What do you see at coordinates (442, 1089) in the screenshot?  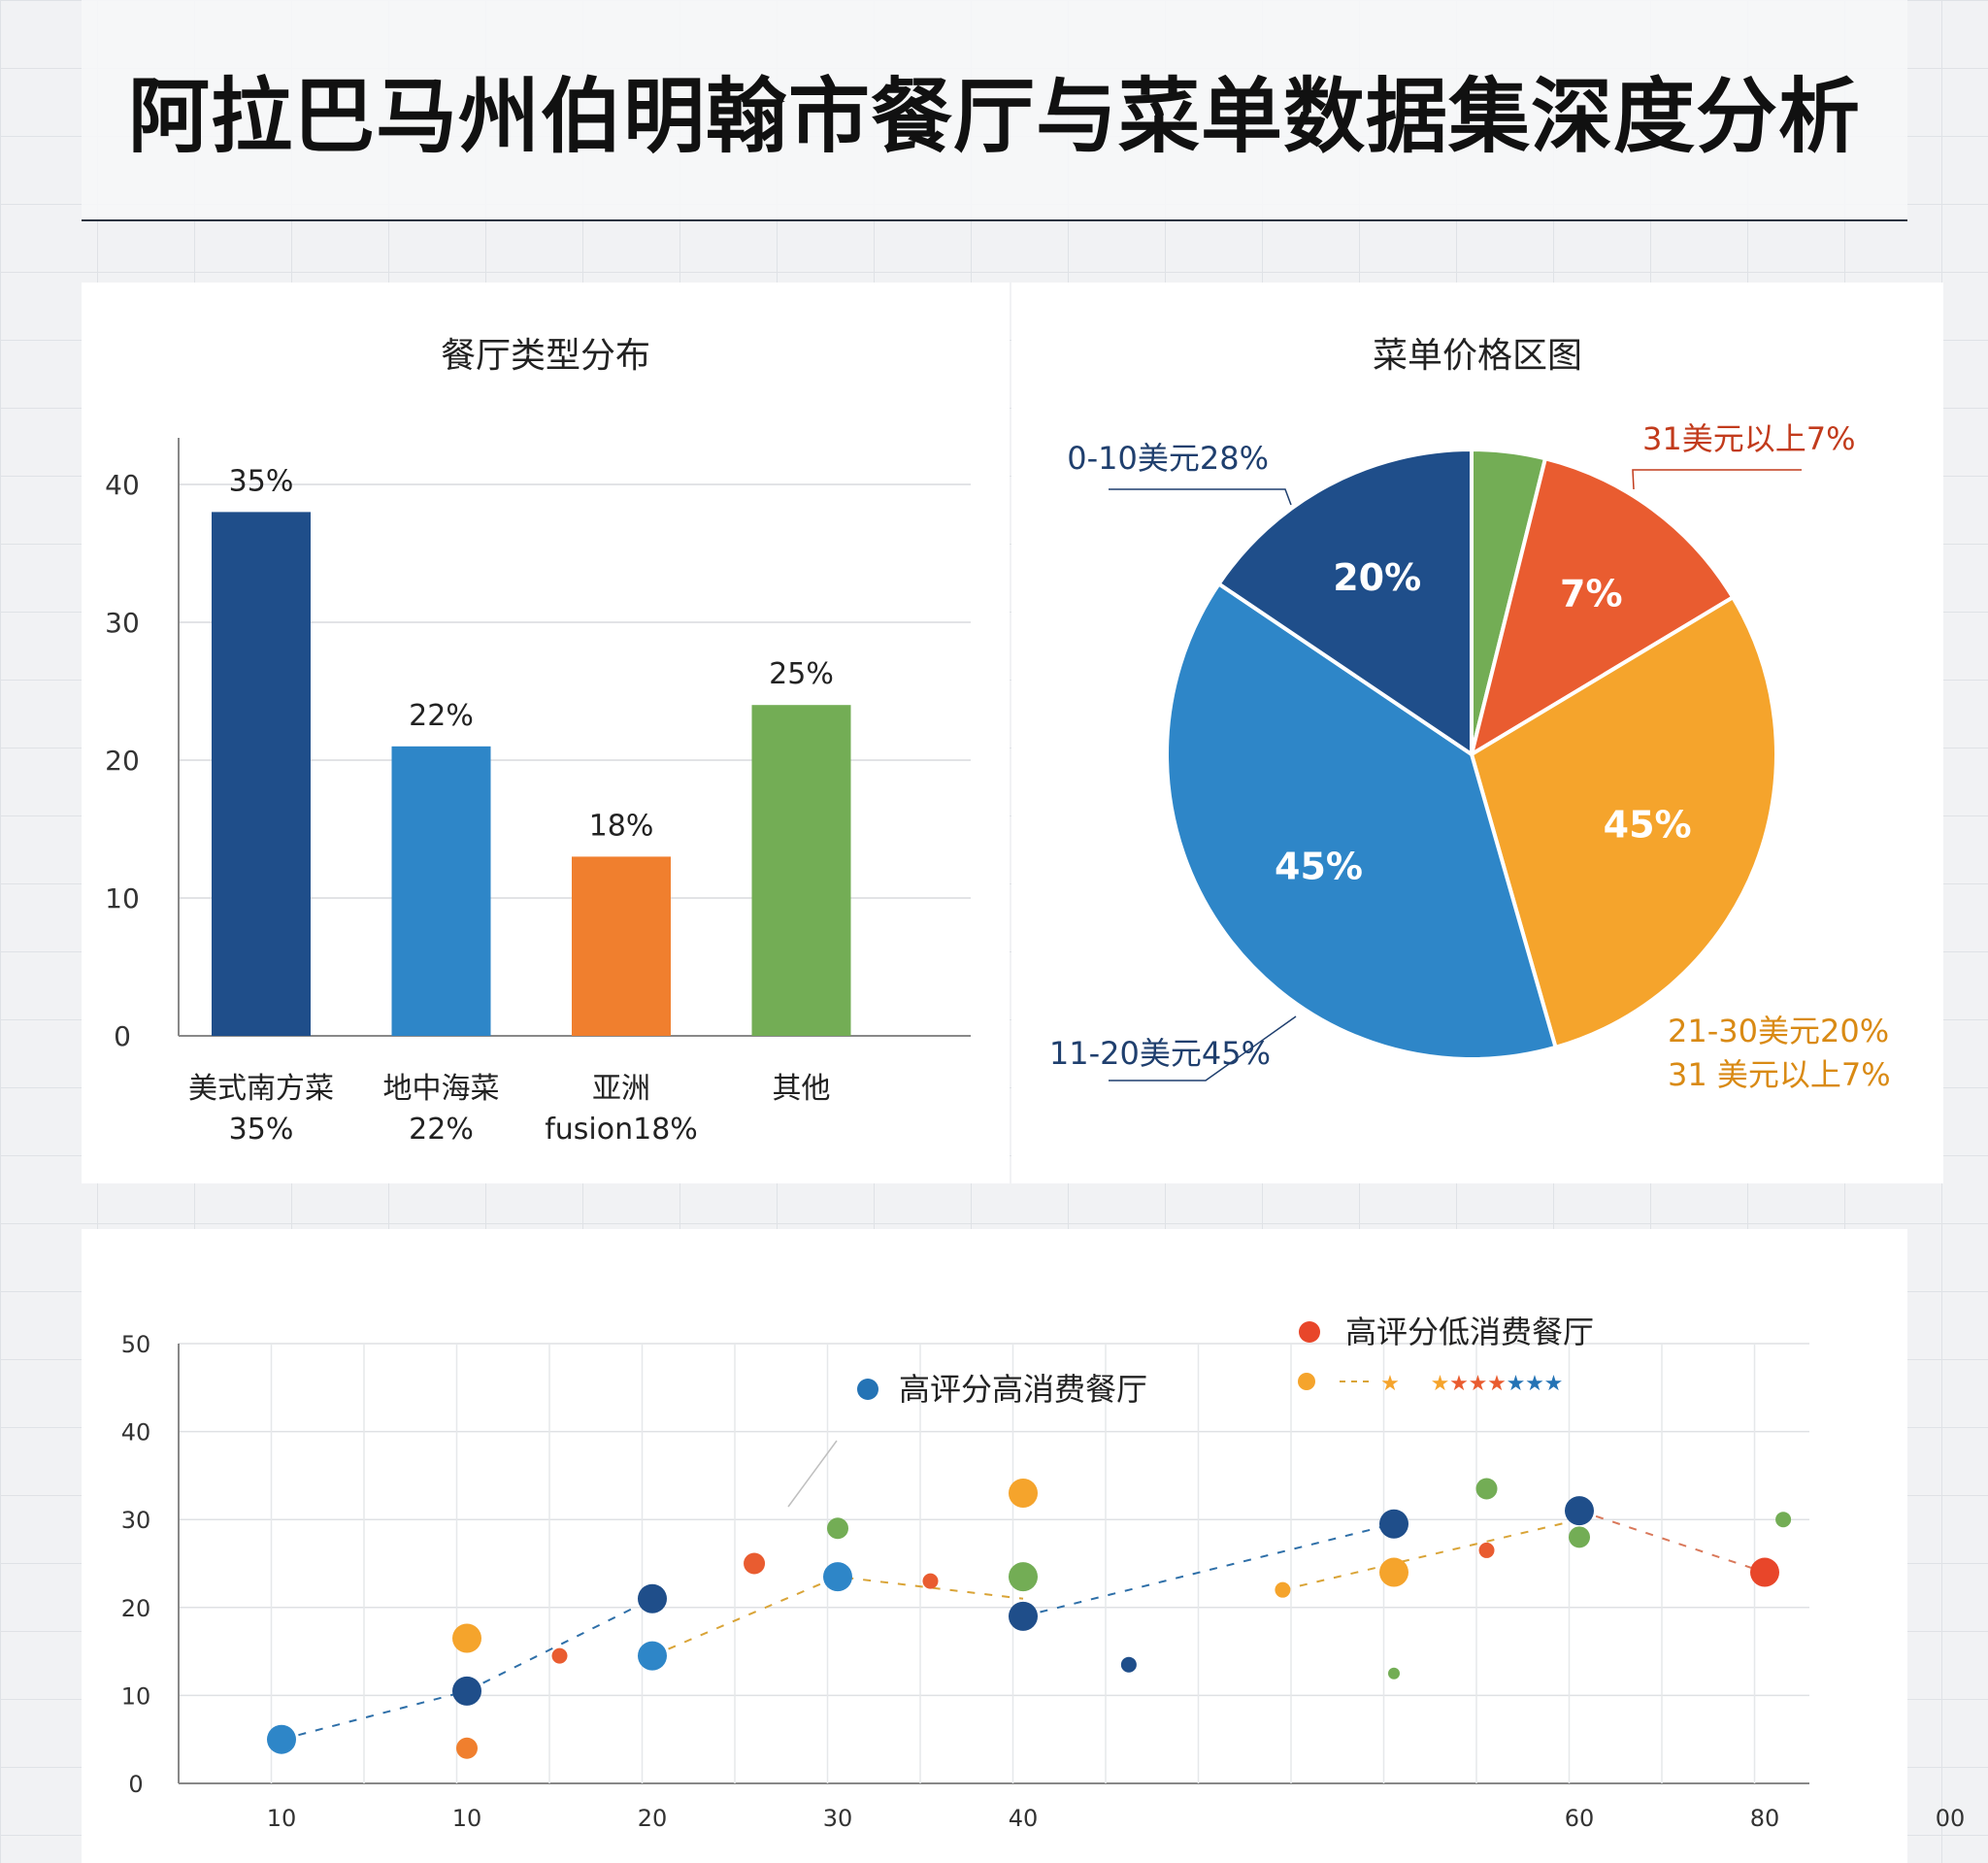 I see `bar-category-label: 地中海菜` at bounding box center [442, 1089].